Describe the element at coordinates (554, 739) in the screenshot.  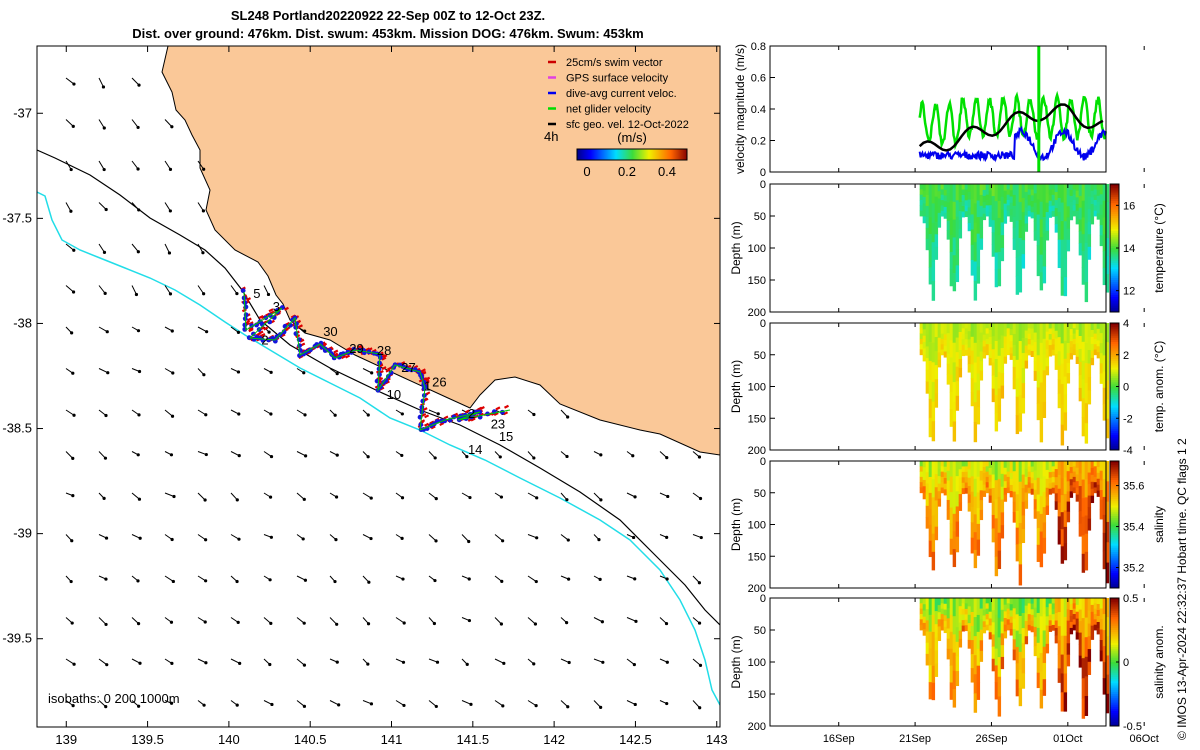
I see `map-x-tick-label: 142` at that location.